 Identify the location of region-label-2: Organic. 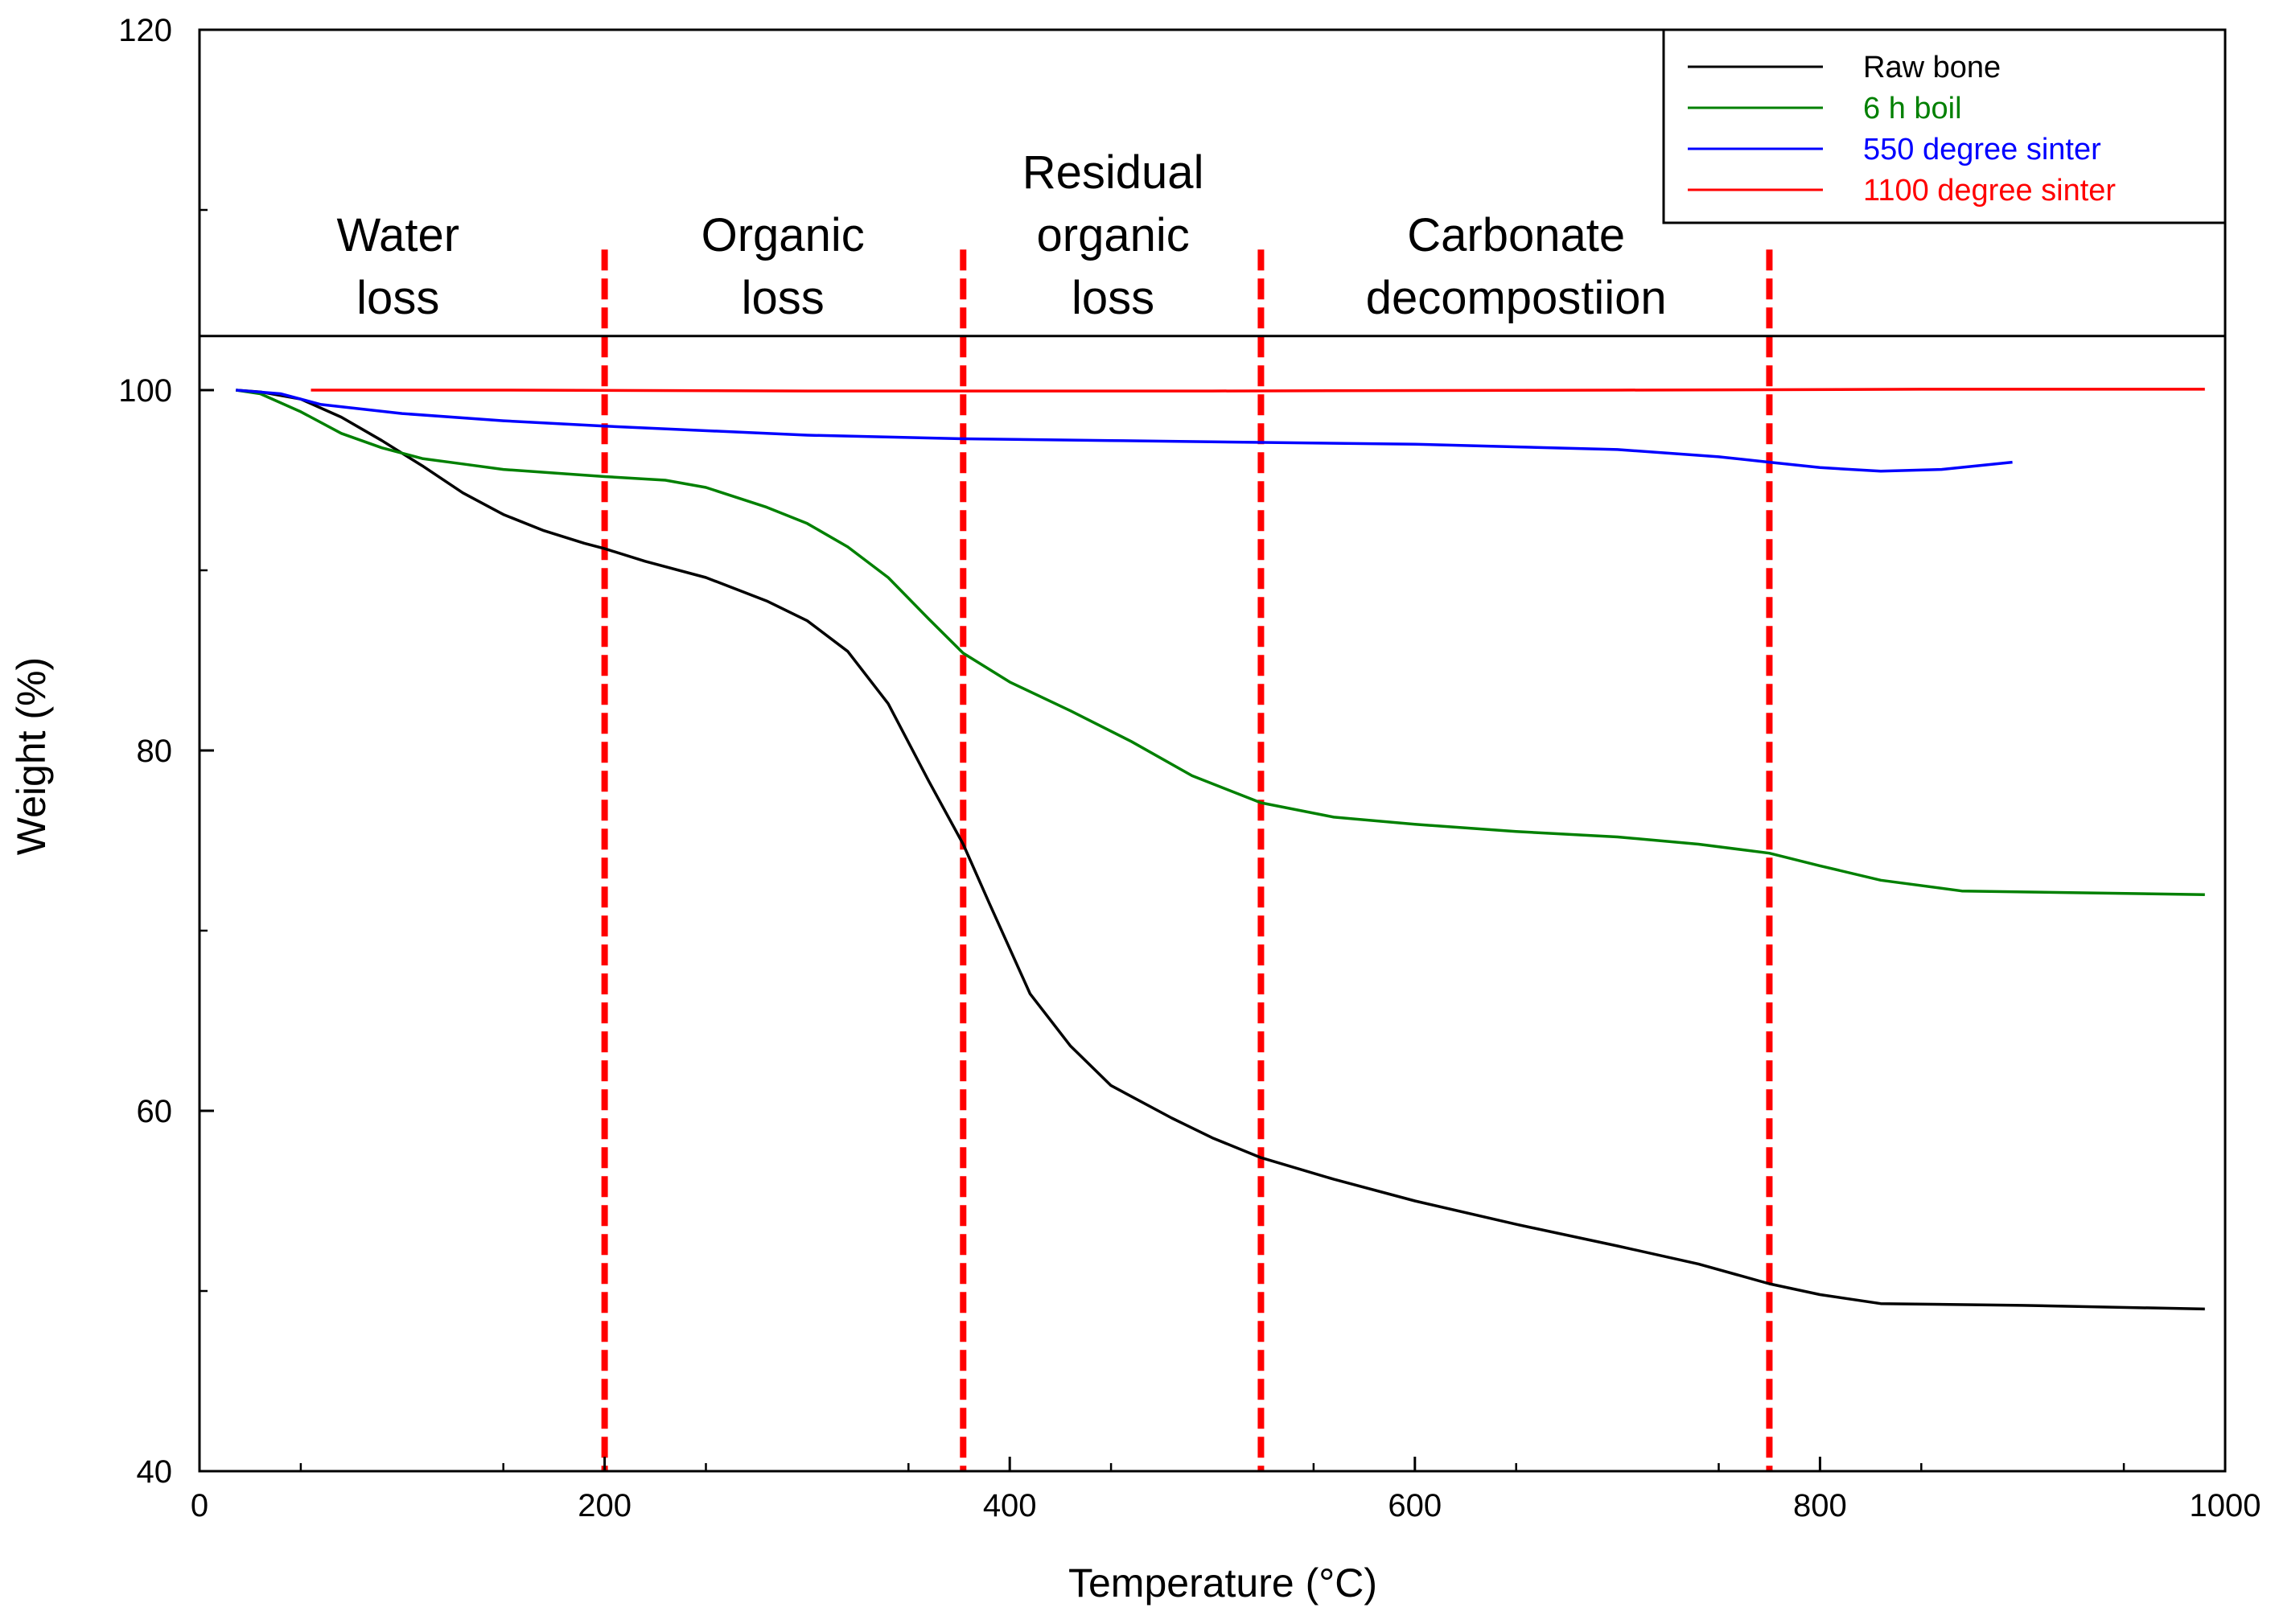
(783, 235).